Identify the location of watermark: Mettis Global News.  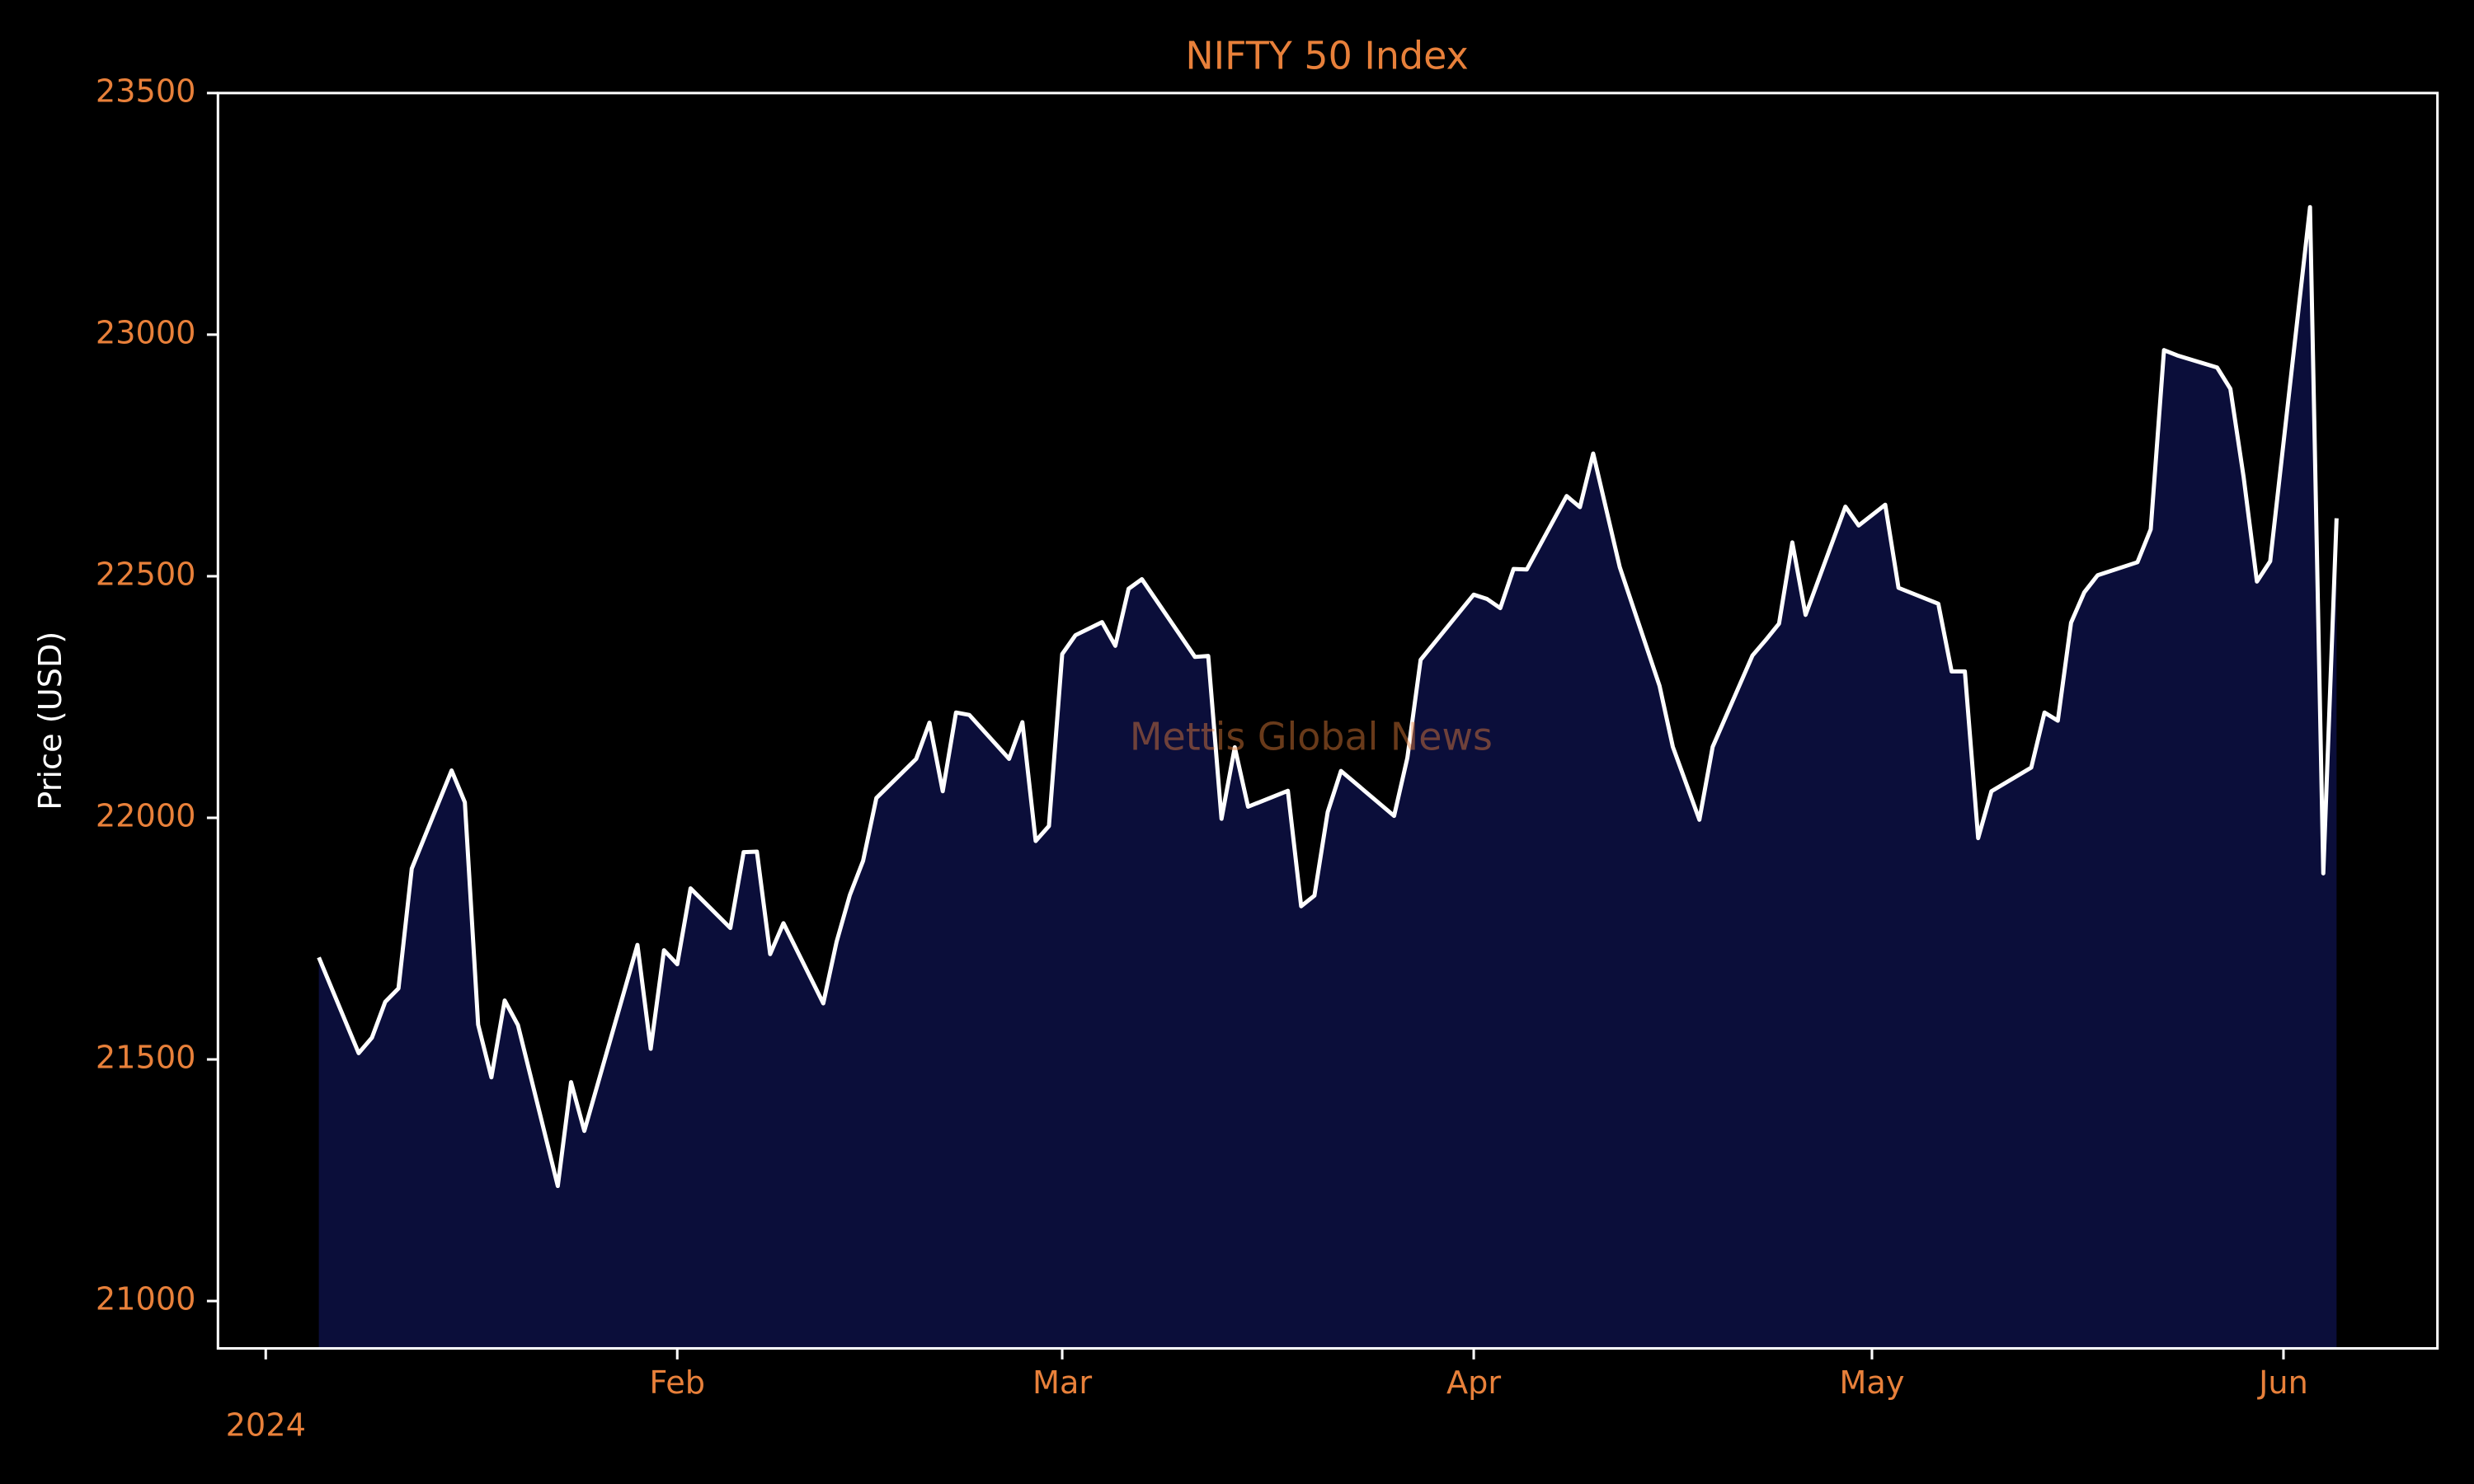
(1311, 737).